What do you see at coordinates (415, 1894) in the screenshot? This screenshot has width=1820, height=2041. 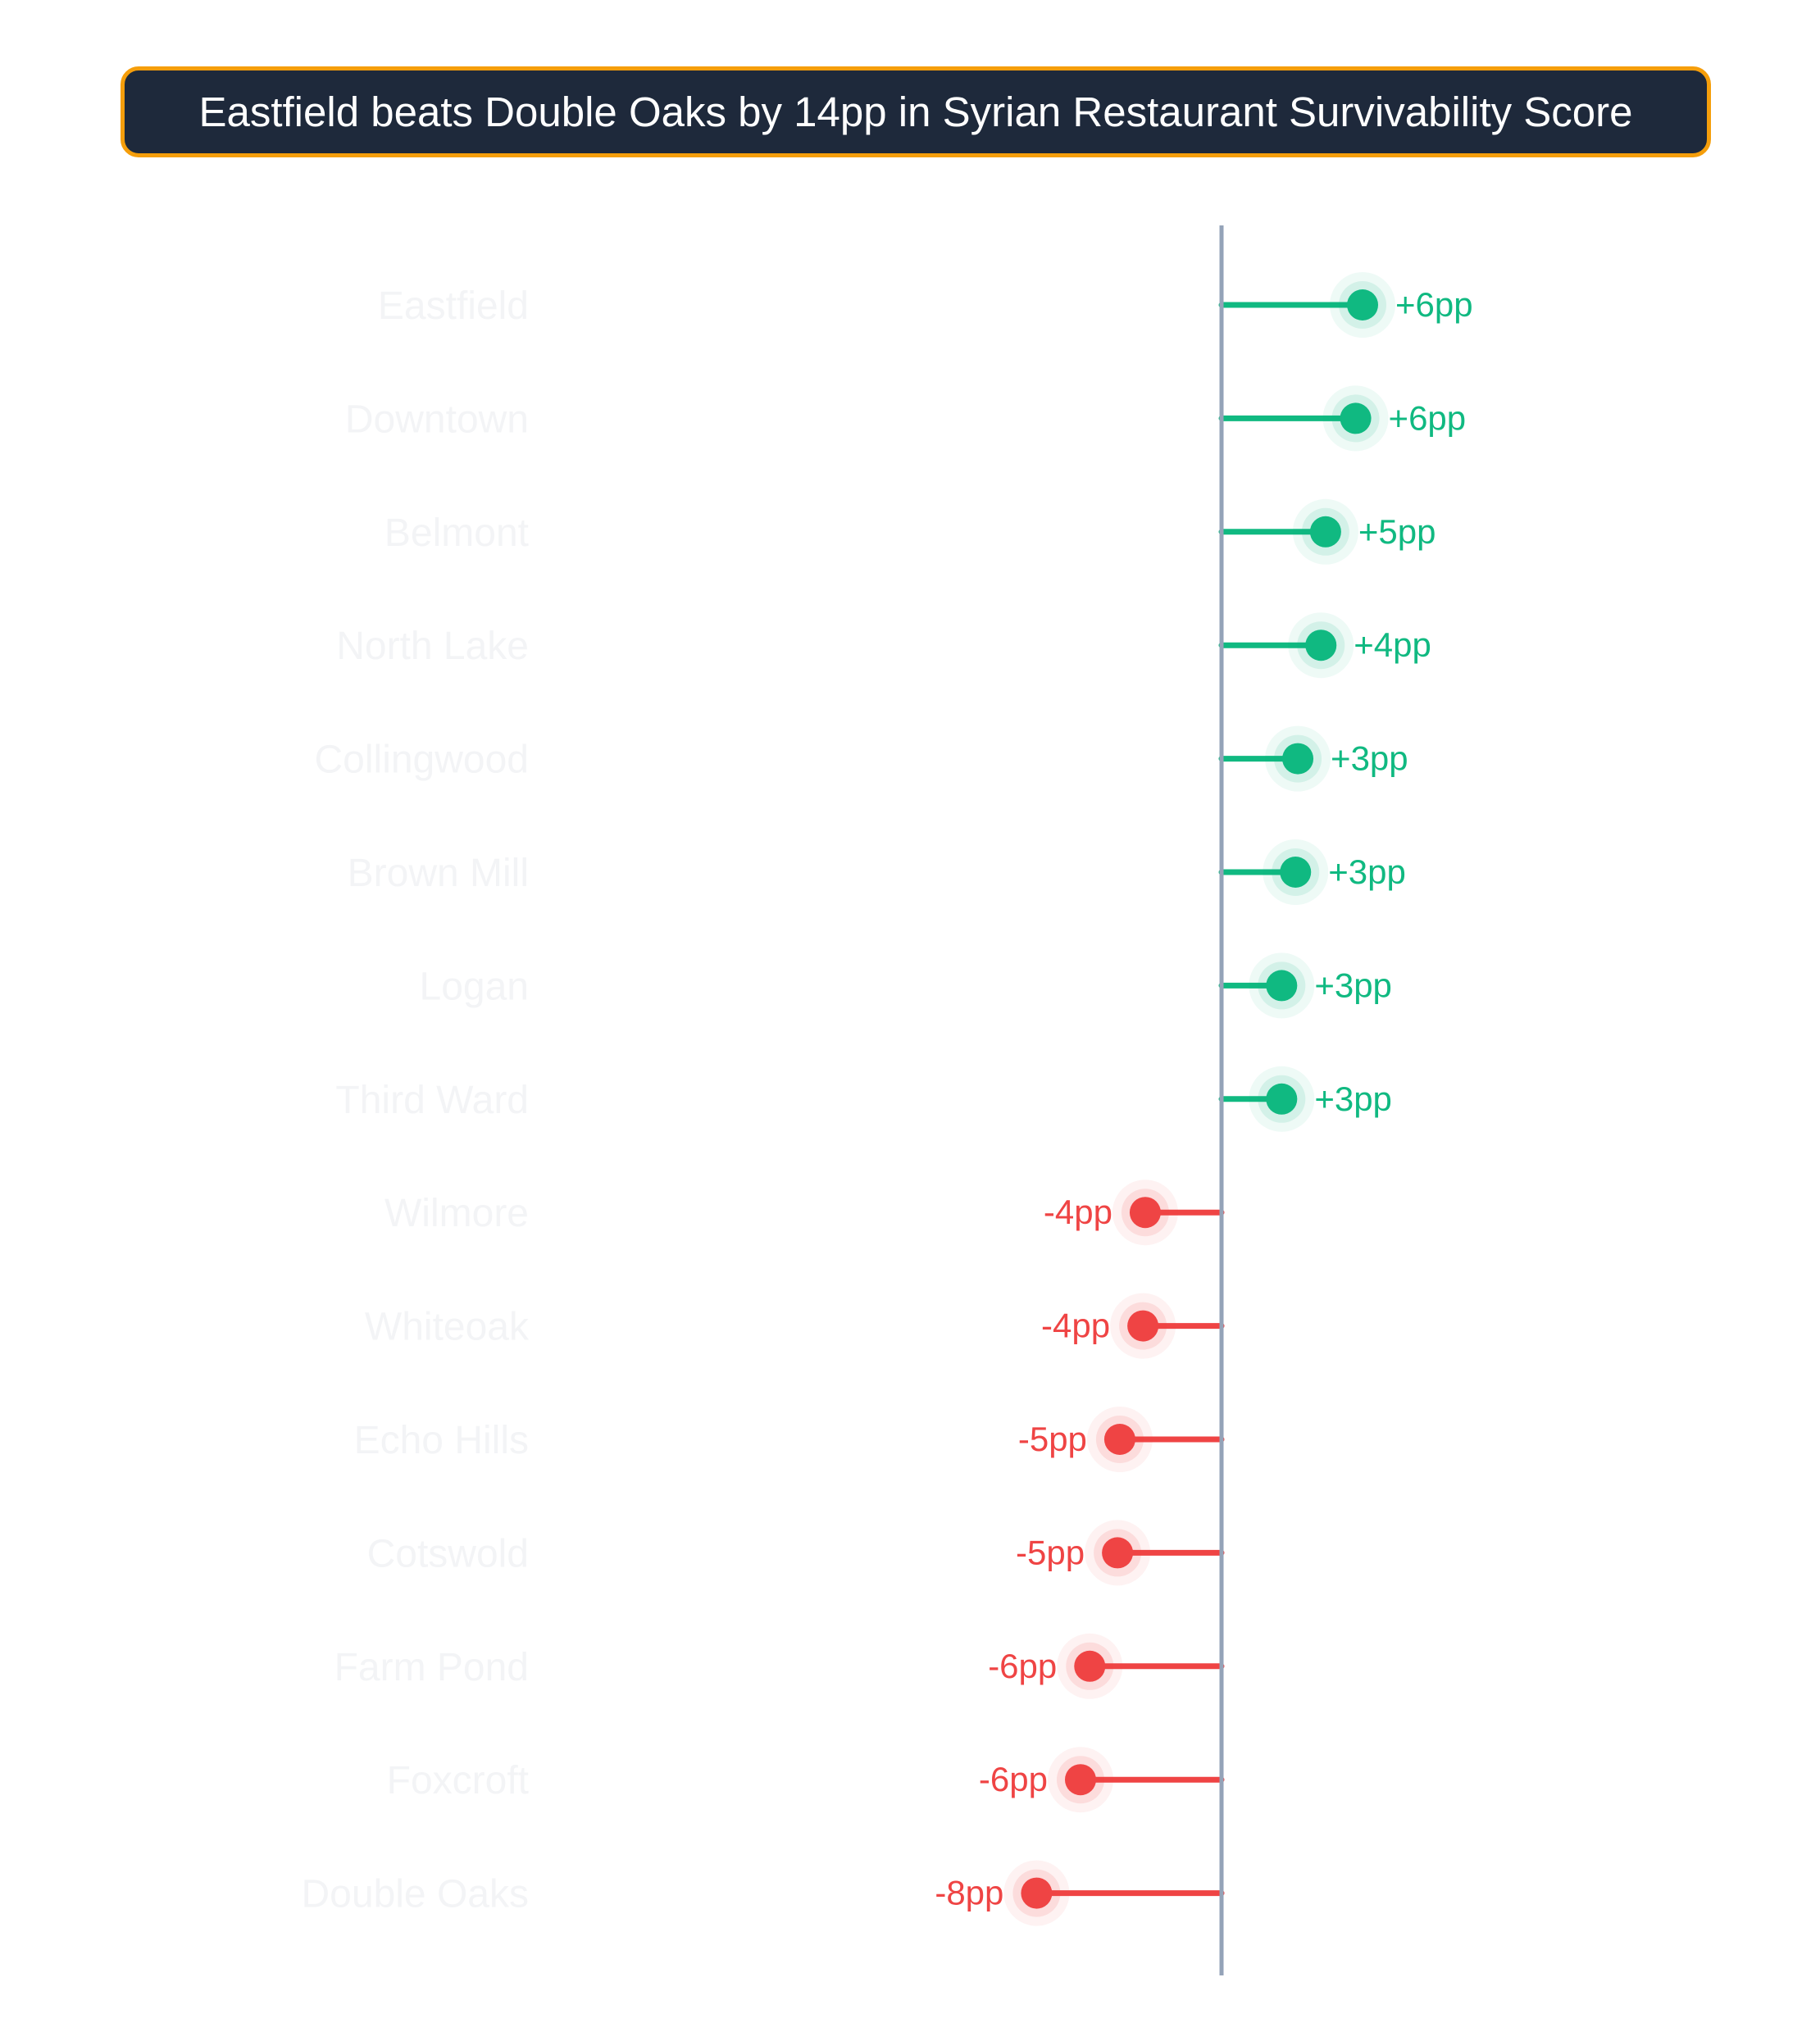 I see `category-label: Double Oaks` at bounding box center [415, 1894].